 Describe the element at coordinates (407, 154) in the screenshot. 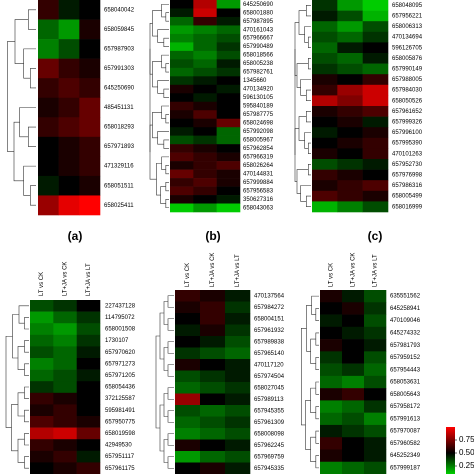

I see `row-label: 470101263` at that location.